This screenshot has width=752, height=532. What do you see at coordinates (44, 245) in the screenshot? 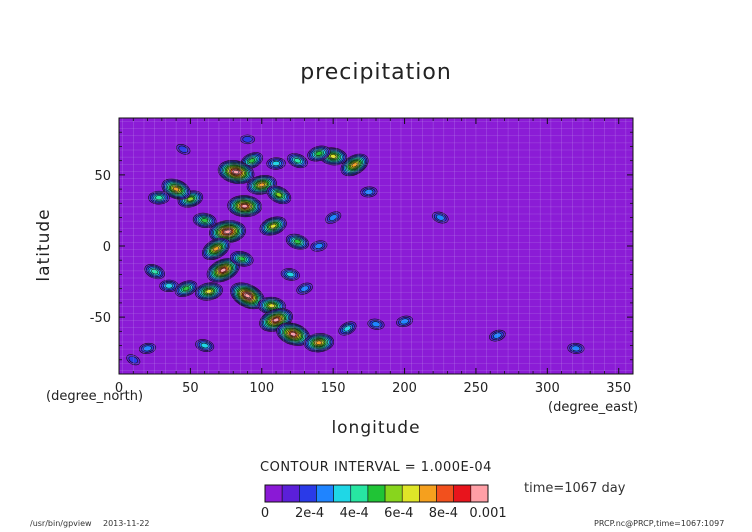
I see `y-axis-label: latitude` at bounding box center [44, 245].